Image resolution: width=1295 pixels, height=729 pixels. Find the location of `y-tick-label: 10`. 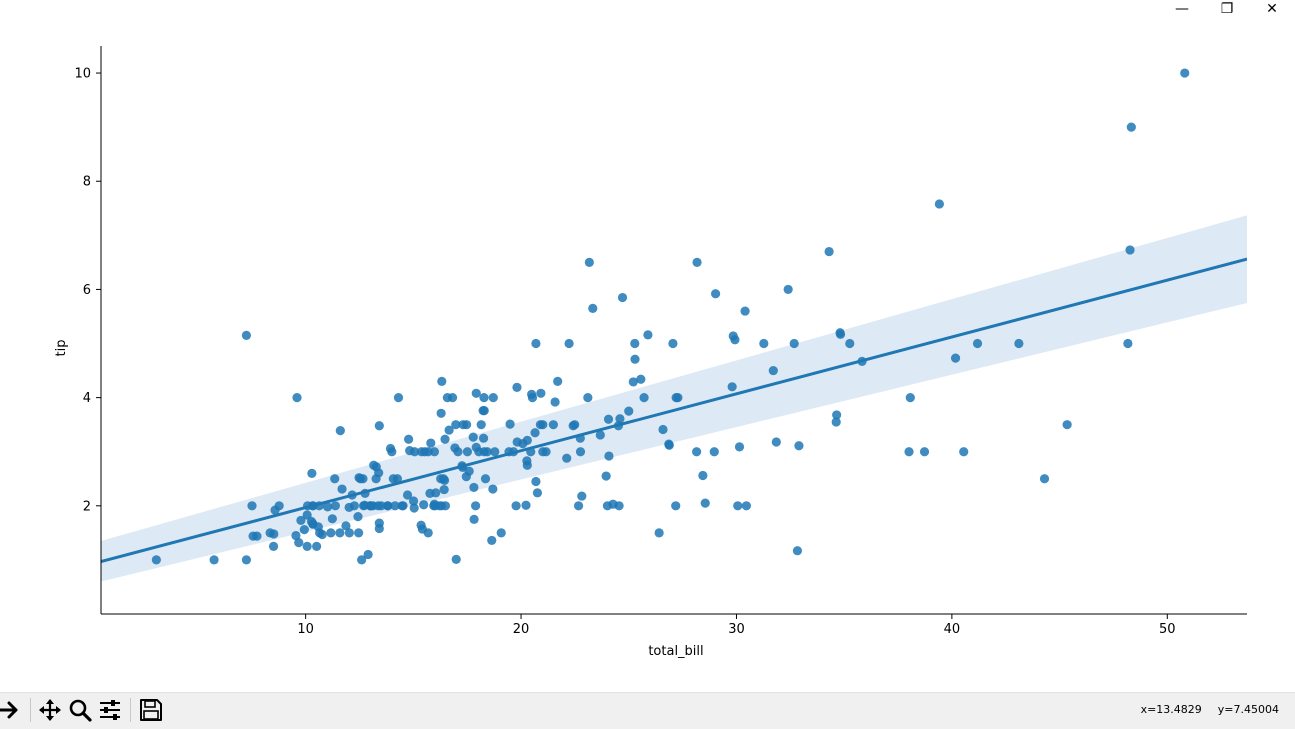

y-tick-label: 10 is located at coordinates (82, 74).